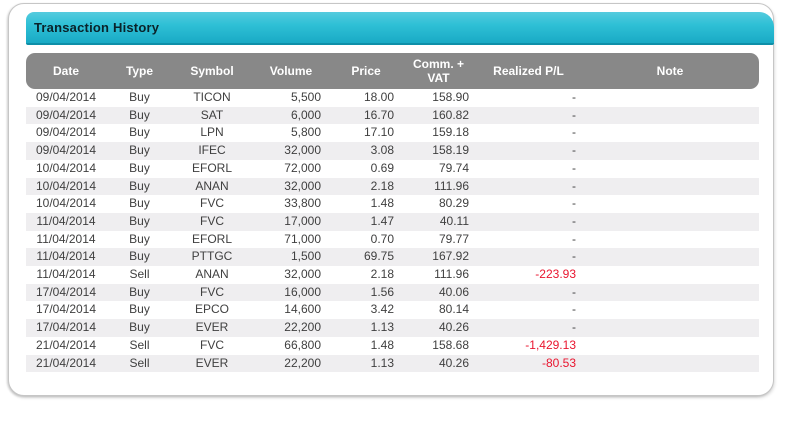 The height and width of the screenshot is (447, 791). What do you see at coordinates (450, 344) in the screenshot?
I see `cell-comm_vat: 158.68` at bounding box center [450, 344].